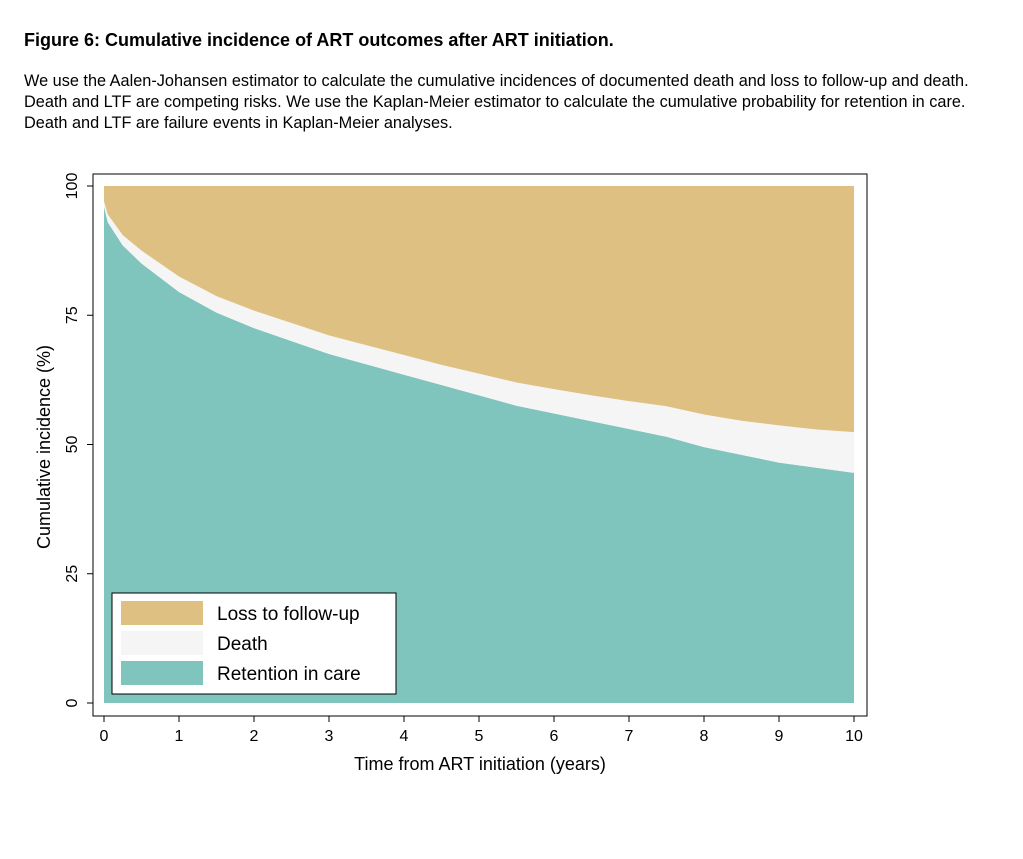 This screenshot has width=1023, height=859. I want to click on x-tick-label: 0, so click(104, 736).